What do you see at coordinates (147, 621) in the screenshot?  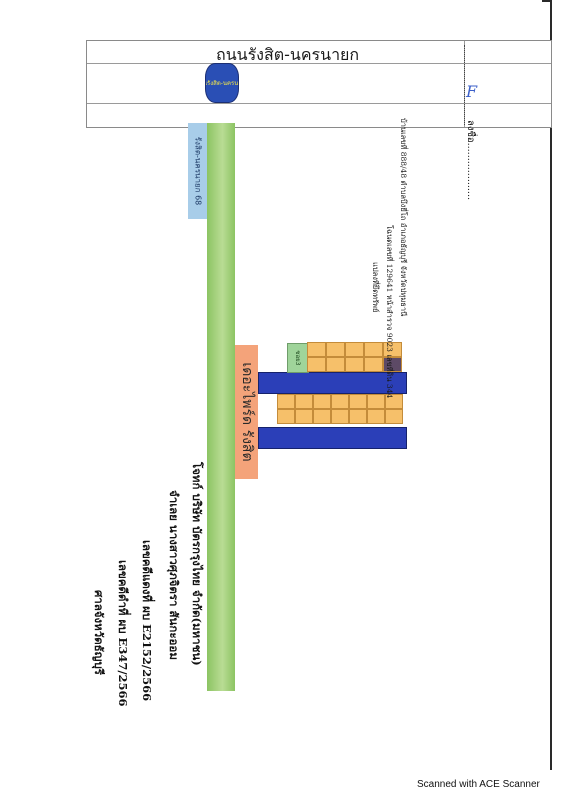 I see `red-case-number: เลขคดีแดงที่ ผบ E2152/2566` at bounding box center [147, 621].